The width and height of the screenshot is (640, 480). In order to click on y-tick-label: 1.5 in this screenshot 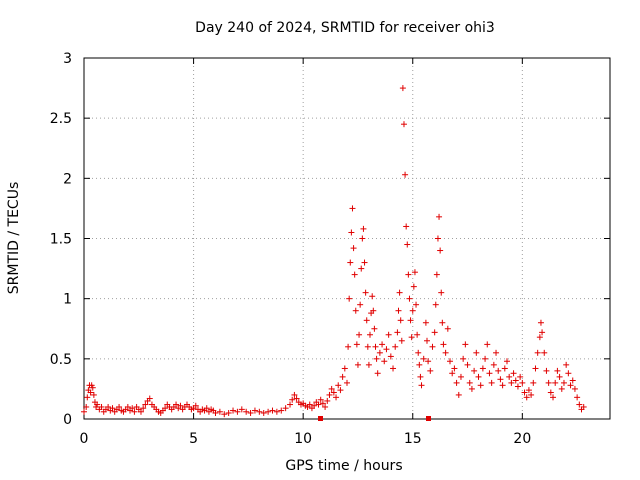, I will do `click(61, 240)`.